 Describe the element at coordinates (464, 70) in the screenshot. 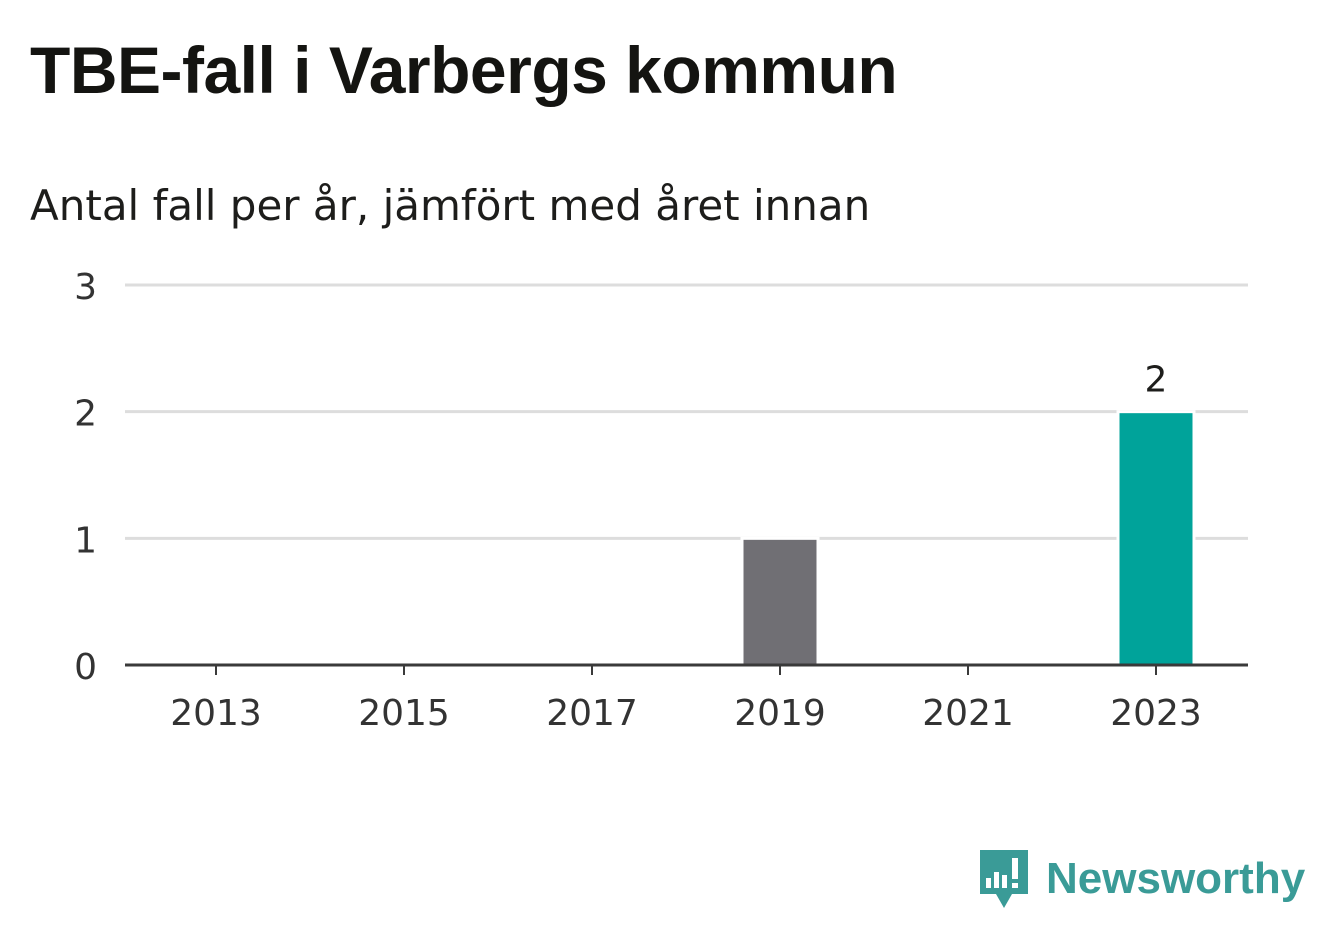

I see `chart-title: TBE-fall i Varbergs kommun` at that location.